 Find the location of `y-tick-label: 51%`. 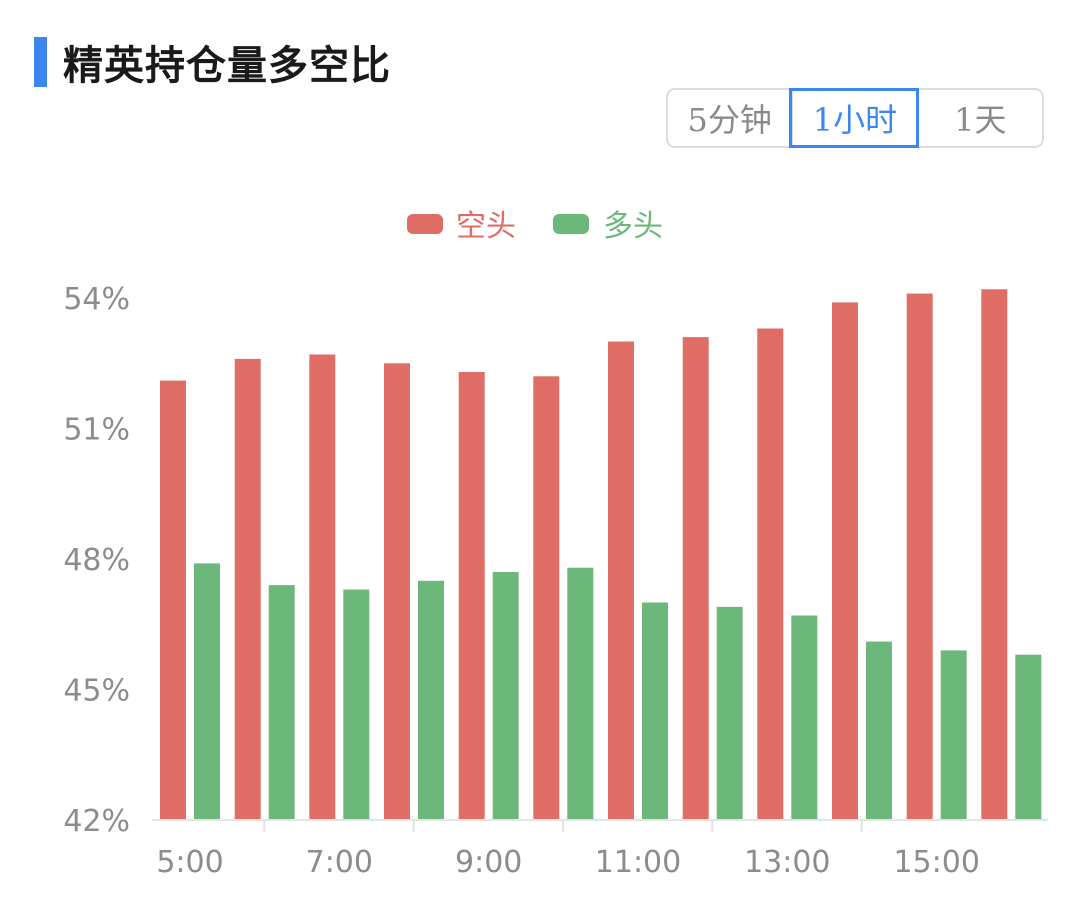

y-tick-label: 51% is located at coordinates (96, 430).